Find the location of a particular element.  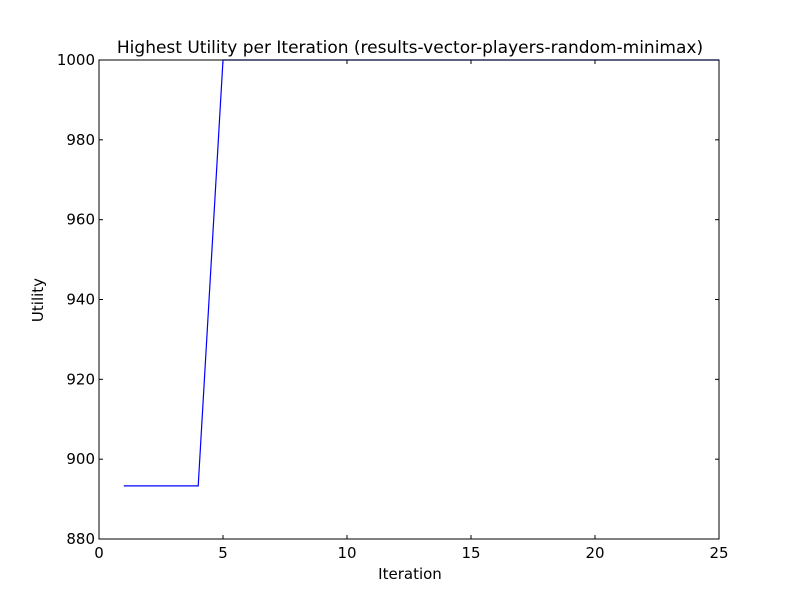

x-tick-label: 20 is located at coordinates (594, 553).